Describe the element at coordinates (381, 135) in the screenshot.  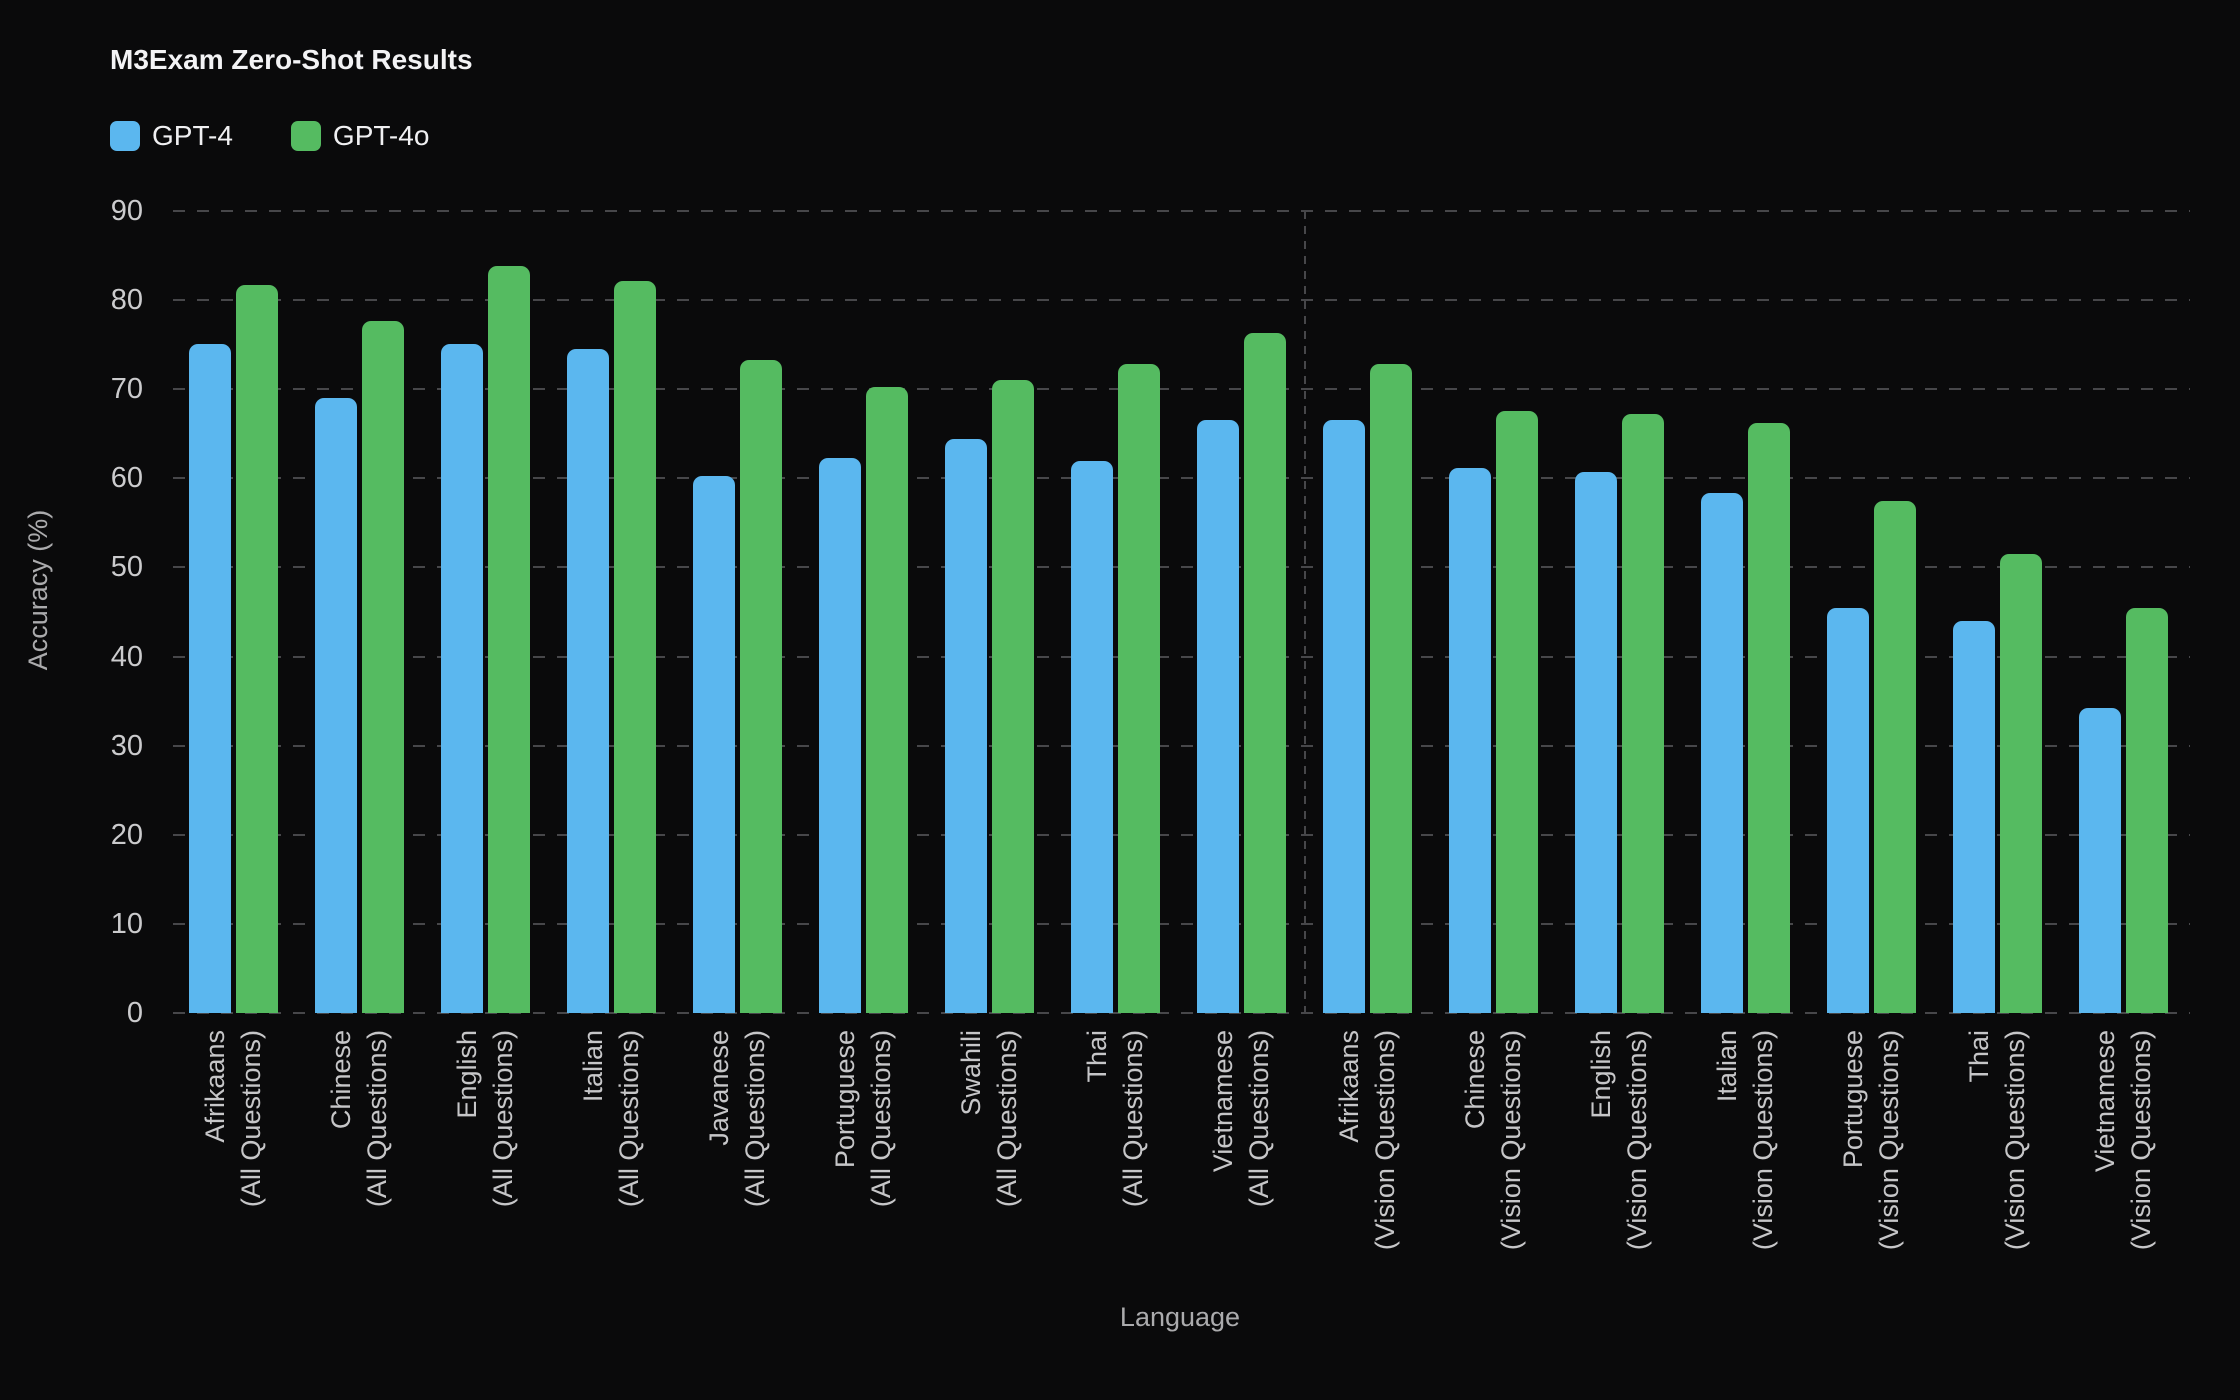
I see `legend-label-gpt4o: GPT-4o` at that location.